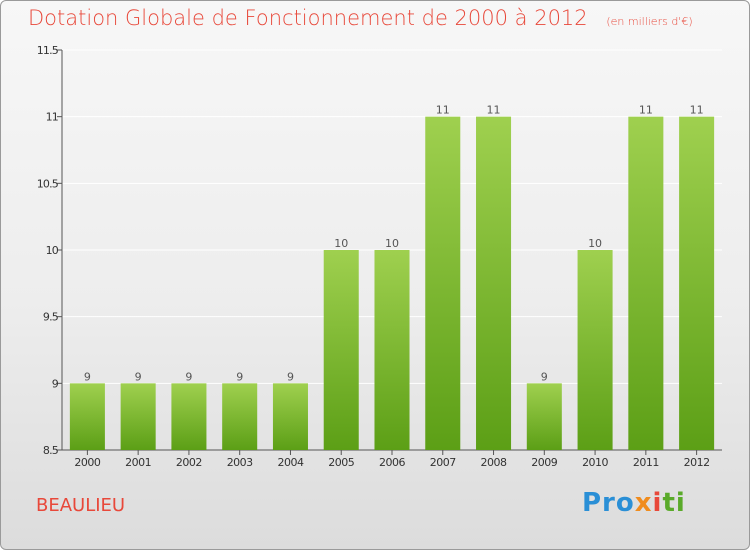  Describe the element at coordinates (544, 462) in the screenshot. I see `x-tick-label: 2009` at that location.